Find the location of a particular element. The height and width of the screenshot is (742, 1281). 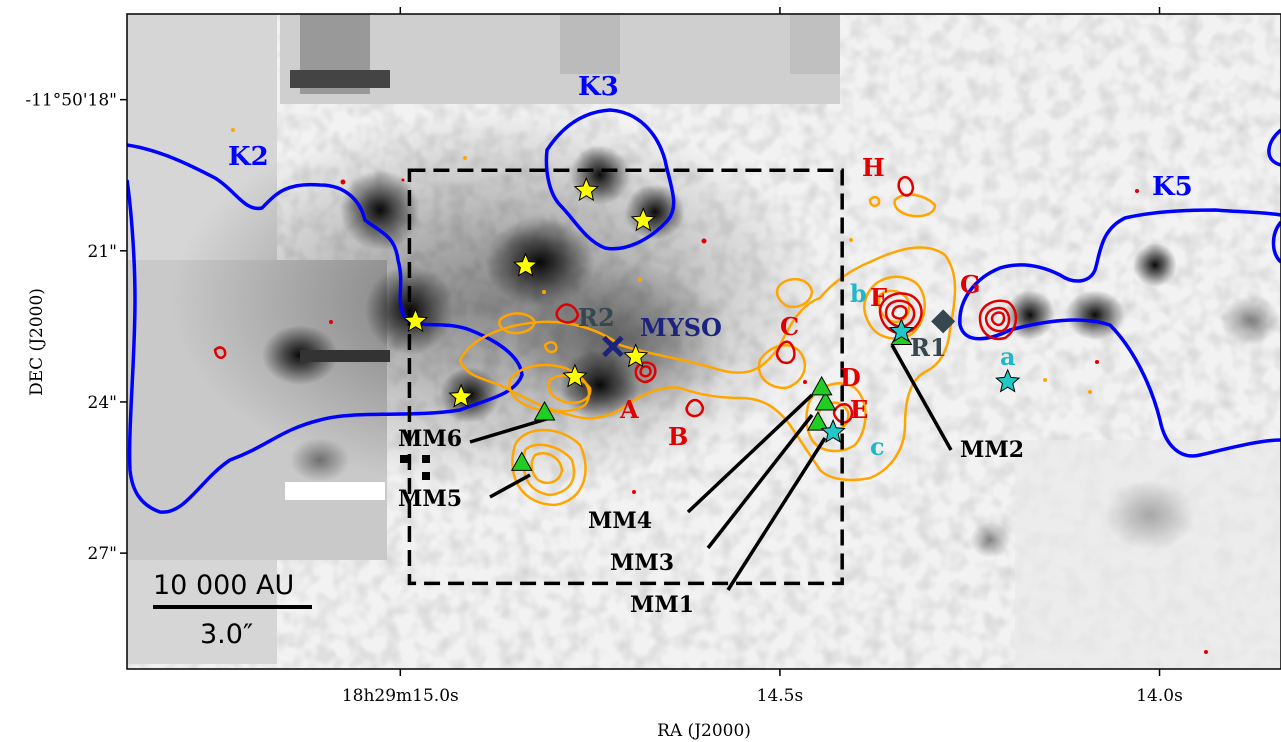

y-tick-label: 24" is located at coordinates (102, 403).